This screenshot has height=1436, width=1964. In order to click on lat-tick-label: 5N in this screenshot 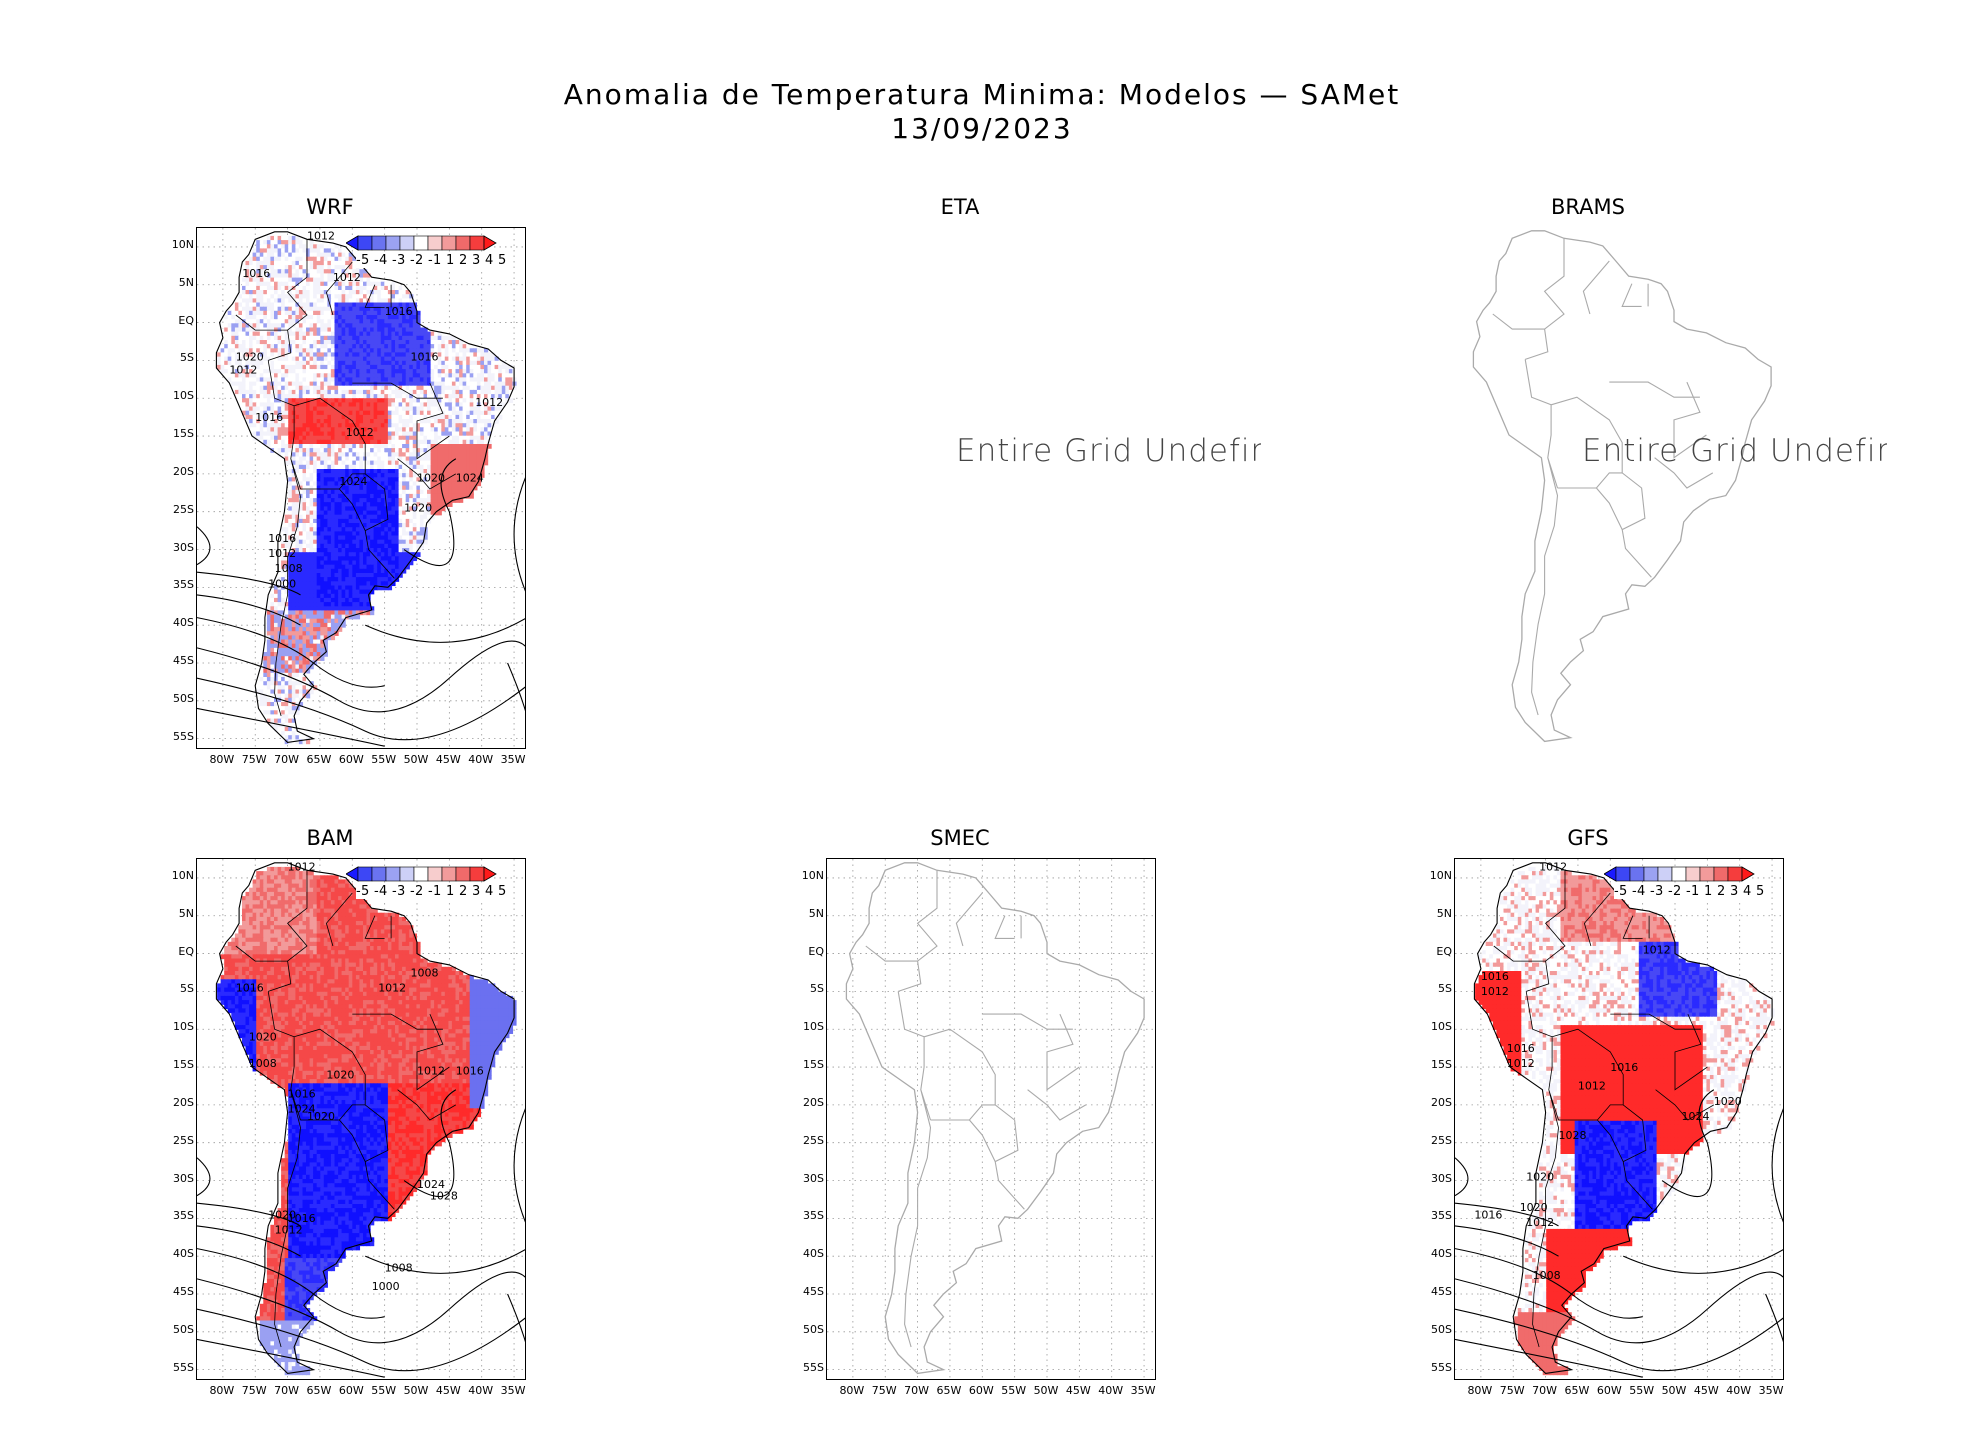, I will do `click(186, 282)`.